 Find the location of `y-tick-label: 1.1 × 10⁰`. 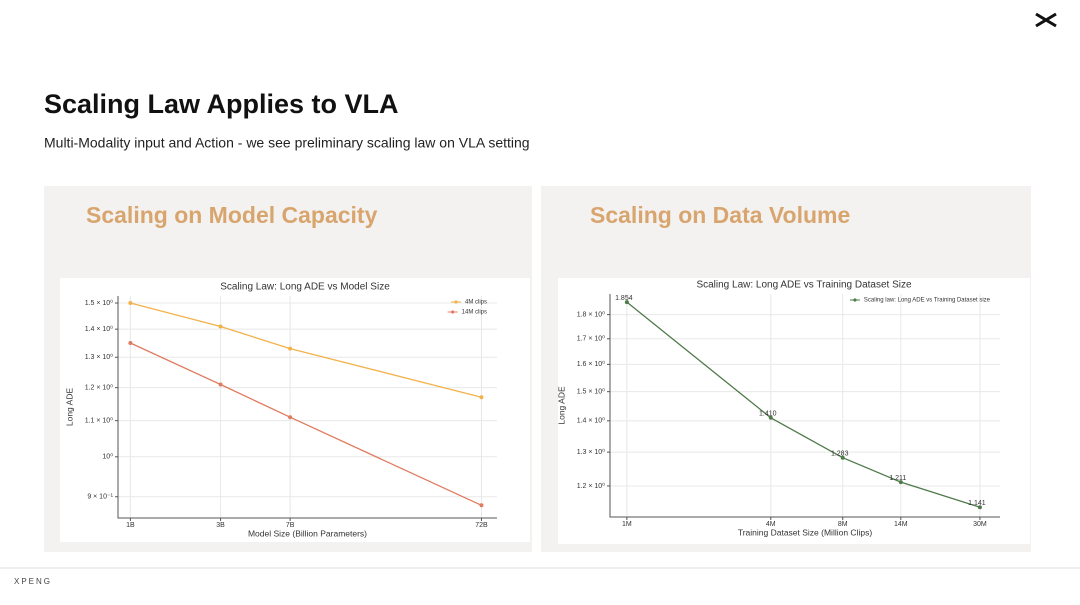

y-tick-label: 1.1 × 10⁰ is located at coordinates (99, 420).